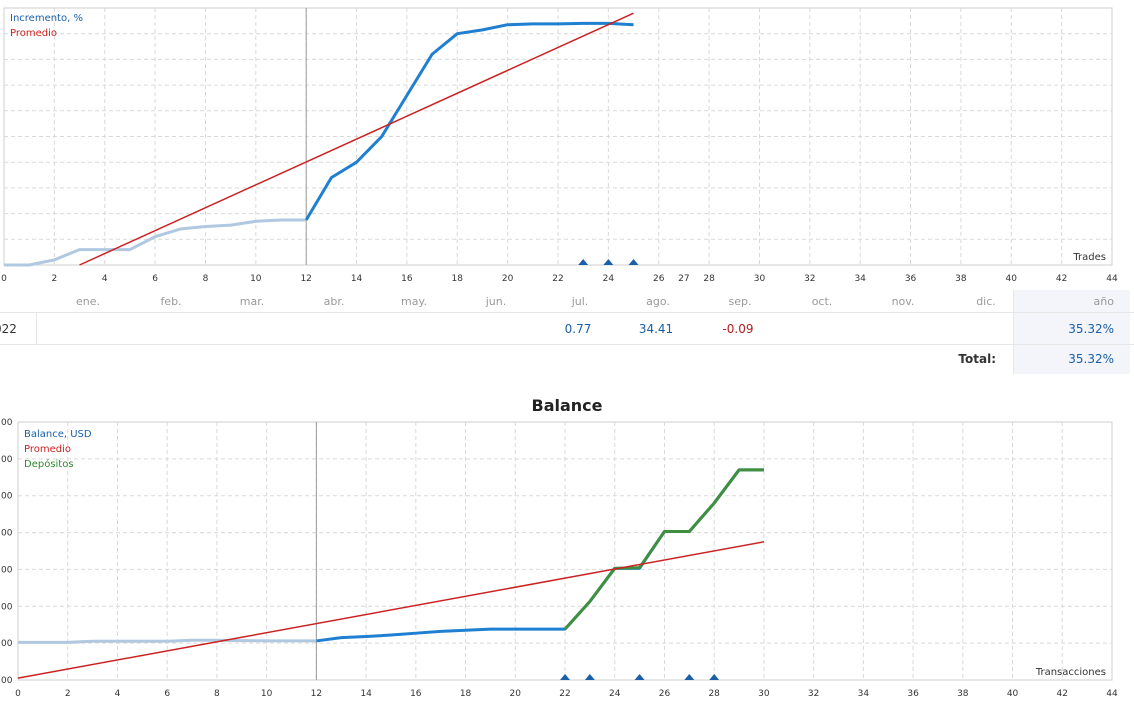 The width and height of the screenshot is (1134, 712). Describe the element at coordinates (578, 329) in the screenshot. I see `month-value-jul: 0.77` at that location.